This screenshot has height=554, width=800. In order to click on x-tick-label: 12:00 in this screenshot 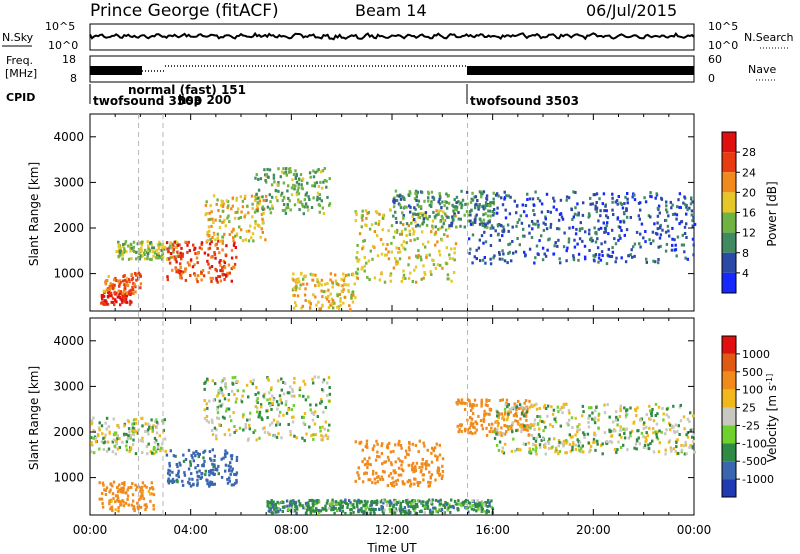, I will do `click(392, 530)`.